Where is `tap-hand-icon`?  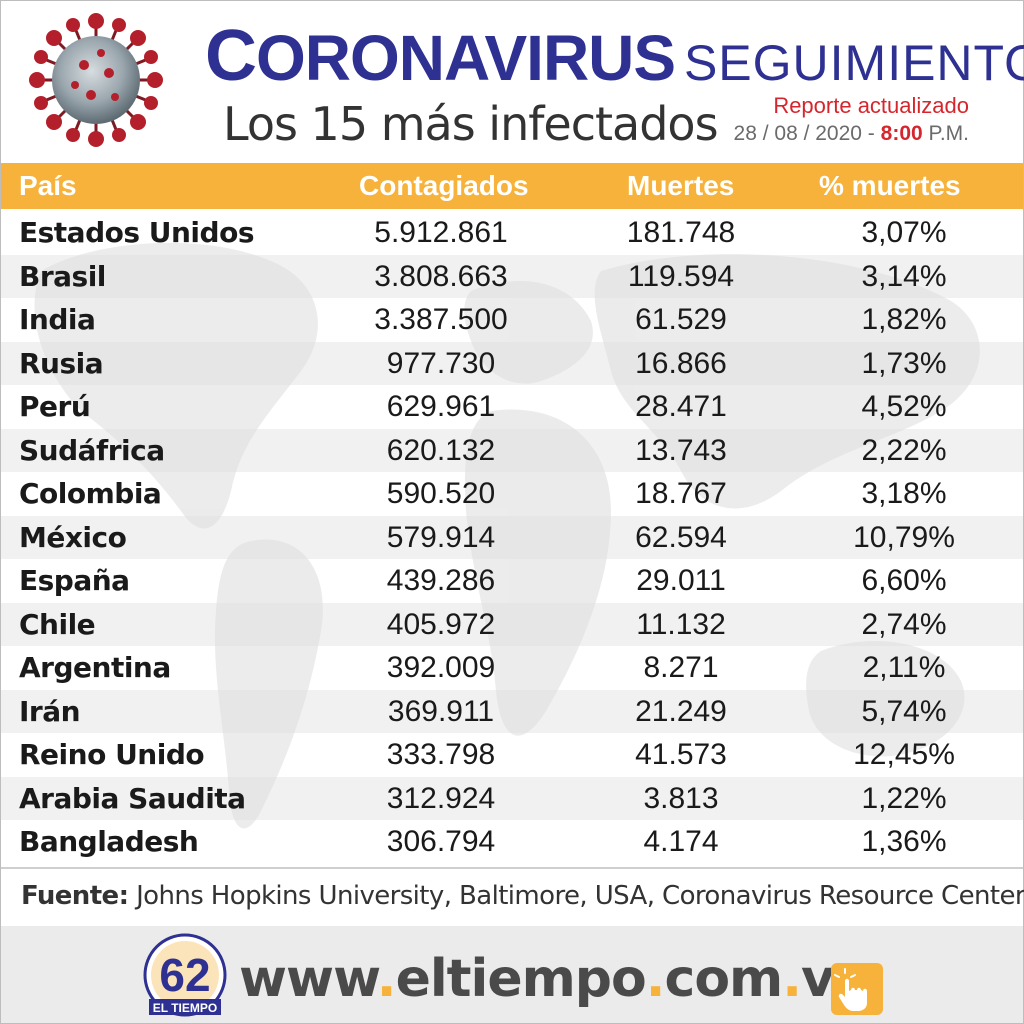 tap-hand-icon is located at coordinates (857, 989).